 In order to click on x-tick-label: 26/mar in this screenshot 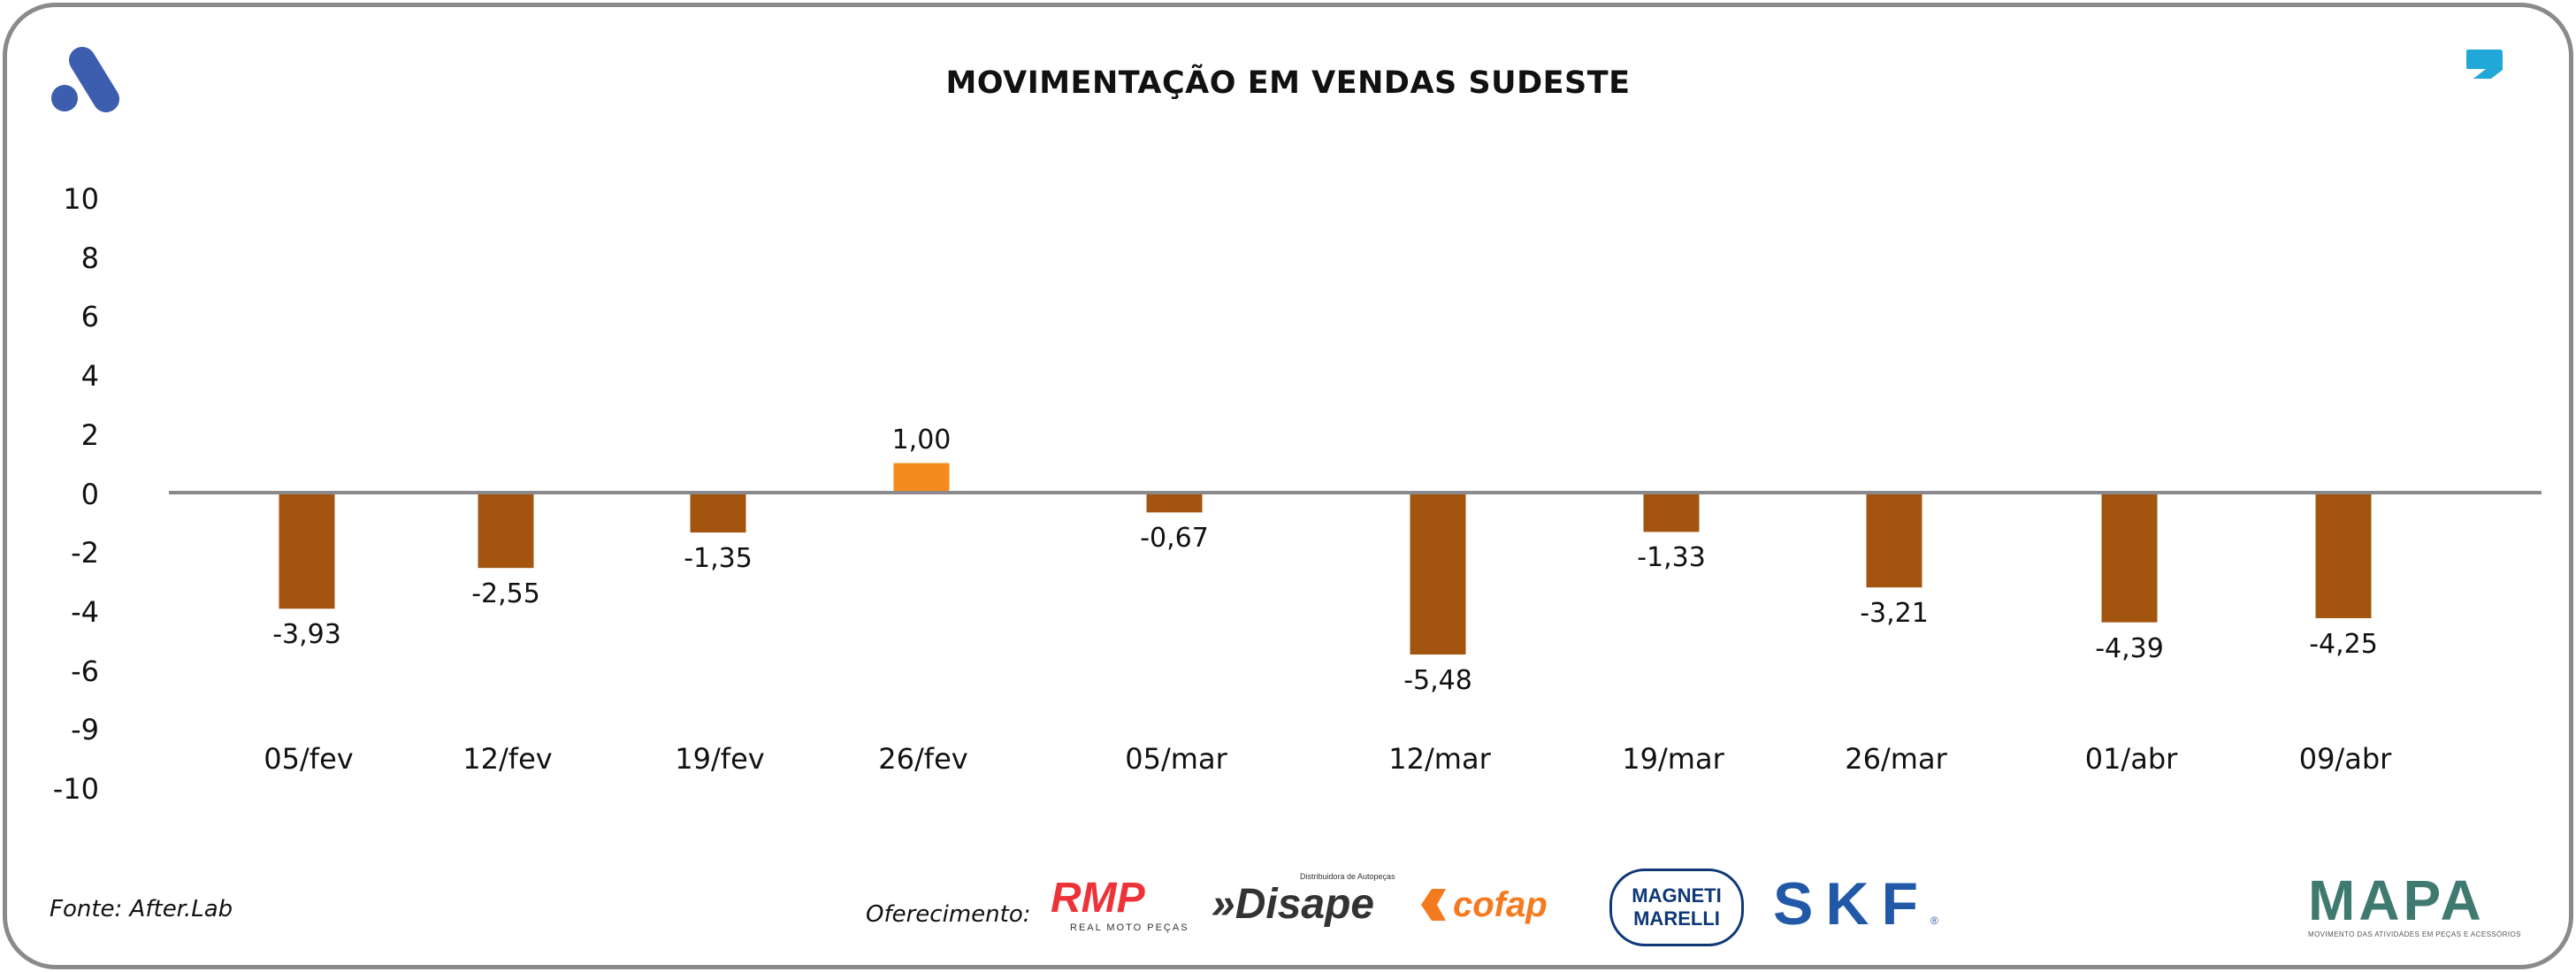, I will do `click(1896, 759)`.